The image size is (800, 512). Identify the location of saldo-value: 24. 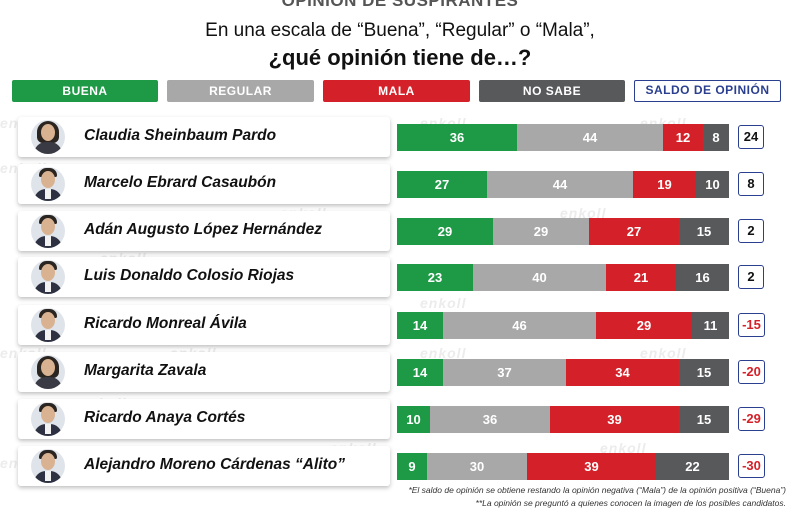
(751, 137).